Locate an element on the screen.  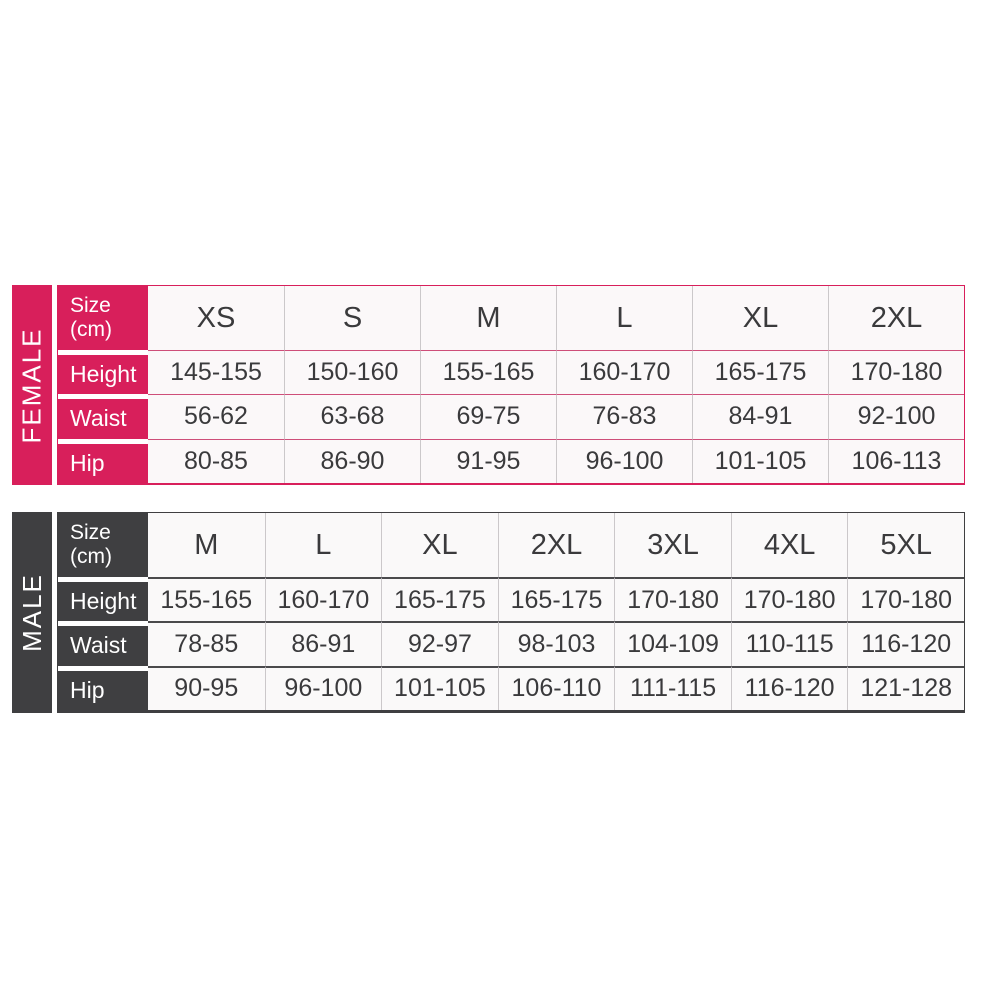
value-cell: 80-85 is located at coordinates (216, 460).